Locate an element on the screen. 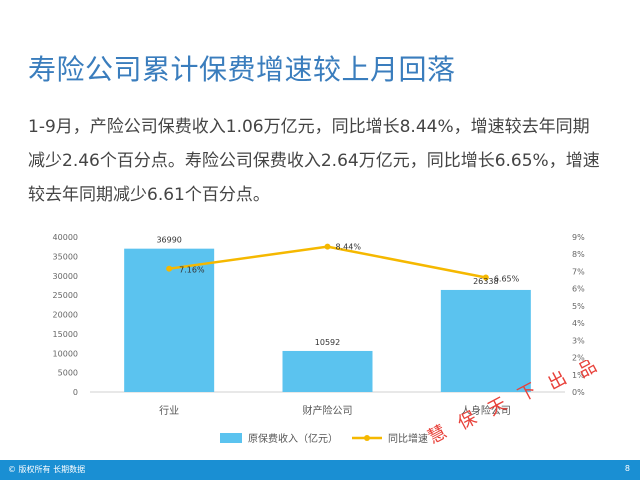 The width and height of the screenshot is (640, 480). y-right-tick-label: 7% is located at coordinates (578, 271).